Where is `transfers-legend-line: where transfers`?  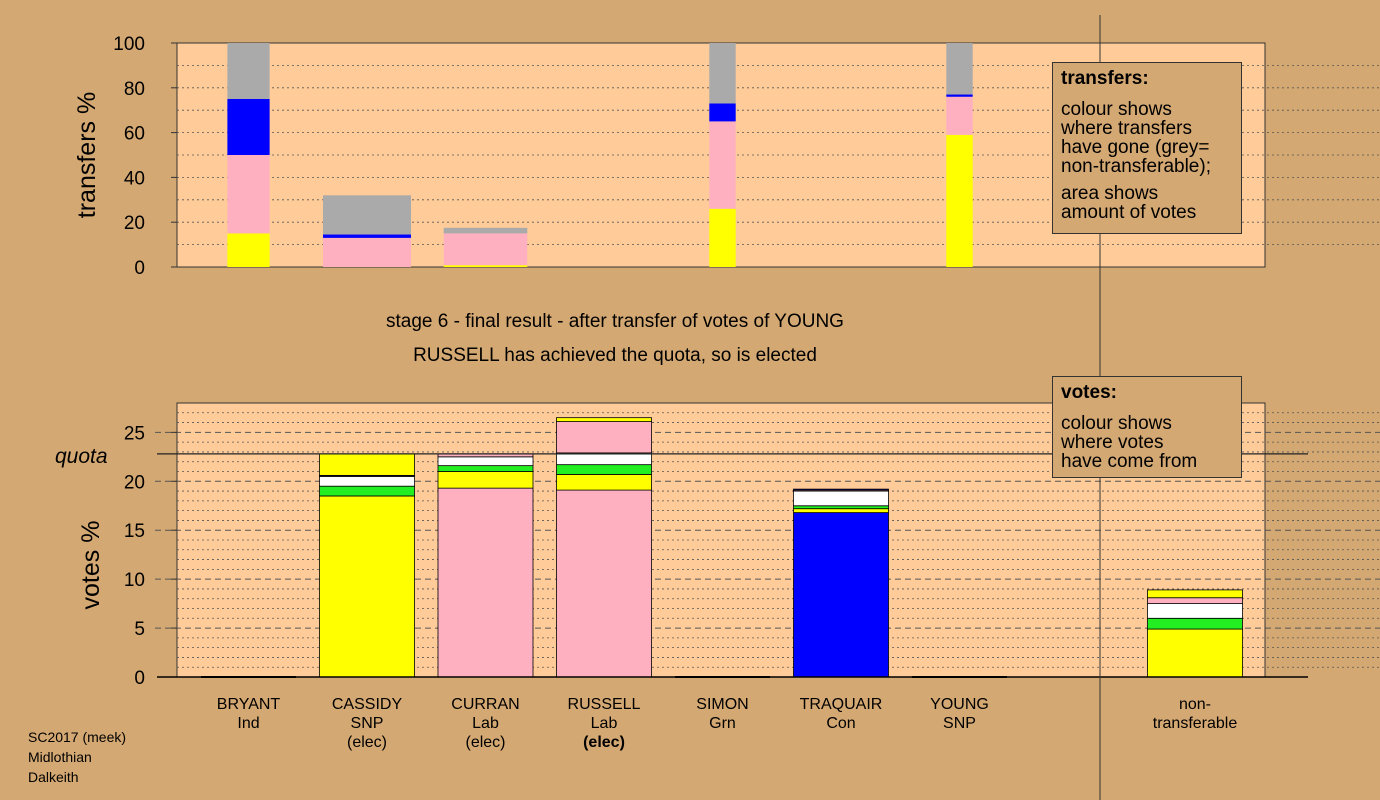 transfers-legend-line: where transfers is located at coordinates (1126, 128).